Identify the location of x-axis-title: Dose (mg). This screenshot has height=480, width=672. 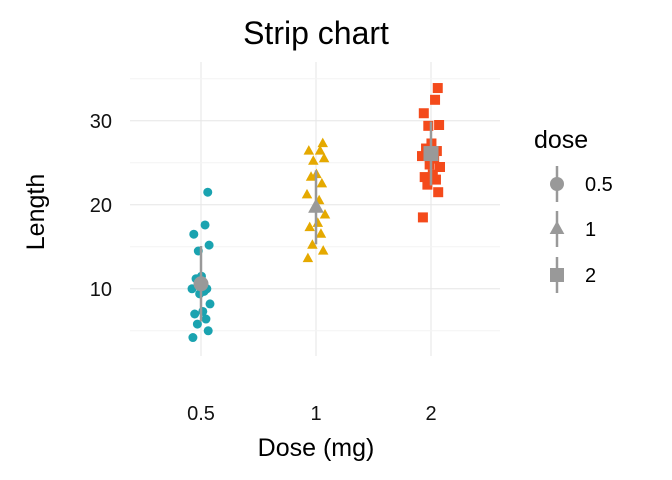
(316, 448).